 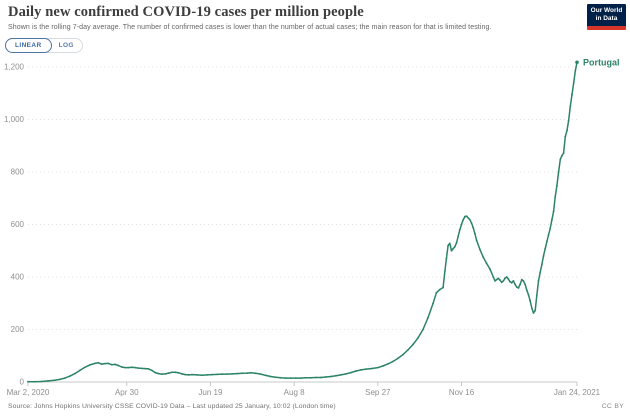 What do you see at coordinates (28, 45) in the screenshot?
I see `linear-button: LINEAR` at bounding box center [28, 45].